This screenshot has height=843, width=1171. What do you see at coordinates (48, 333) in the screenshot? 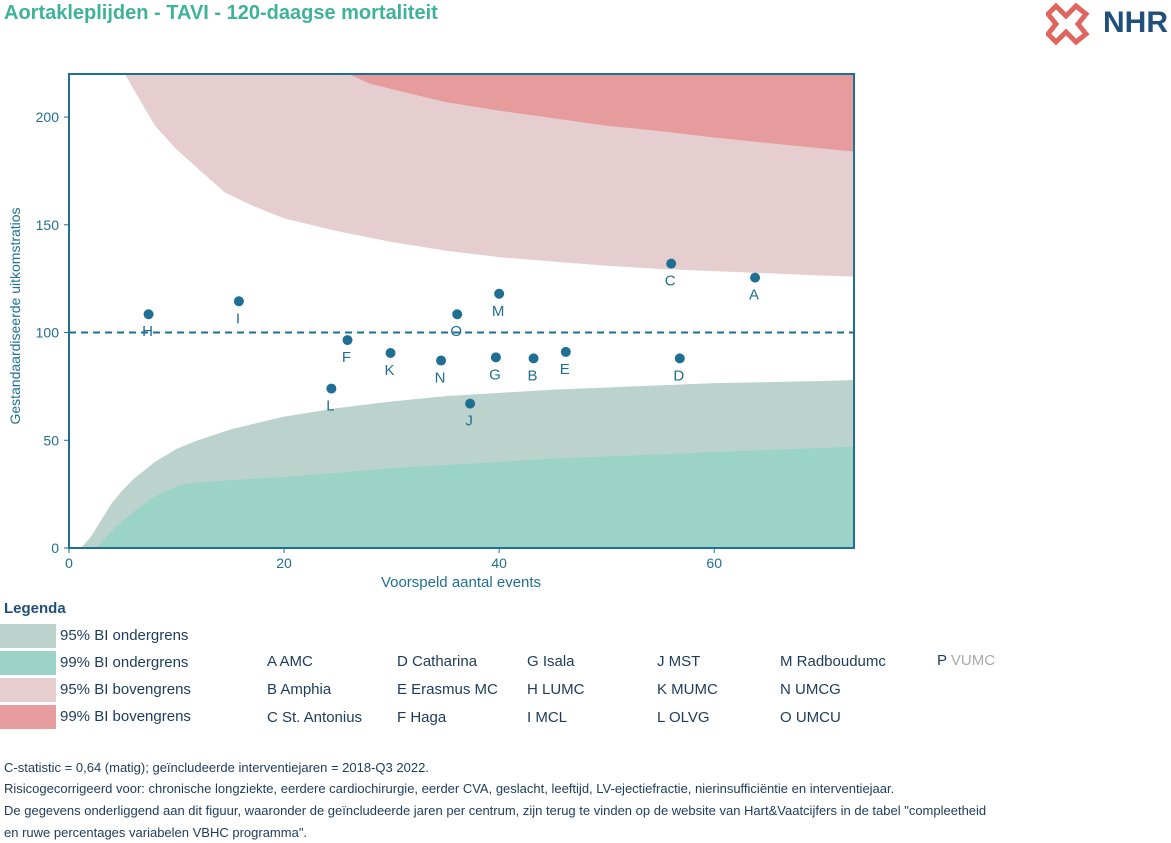
I see `y-tick-label: 100` at bounding box center [48, 333].